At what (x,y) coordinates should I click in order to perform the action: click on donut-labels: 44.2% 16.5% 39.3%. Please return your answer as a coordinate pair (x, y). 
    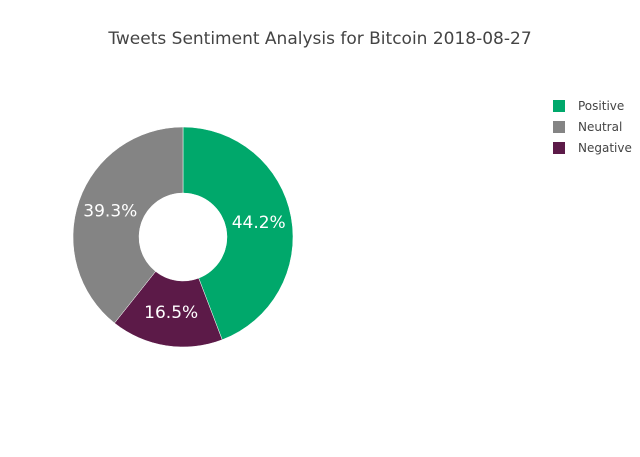
    Looking at the image, I should click on (184, 262).